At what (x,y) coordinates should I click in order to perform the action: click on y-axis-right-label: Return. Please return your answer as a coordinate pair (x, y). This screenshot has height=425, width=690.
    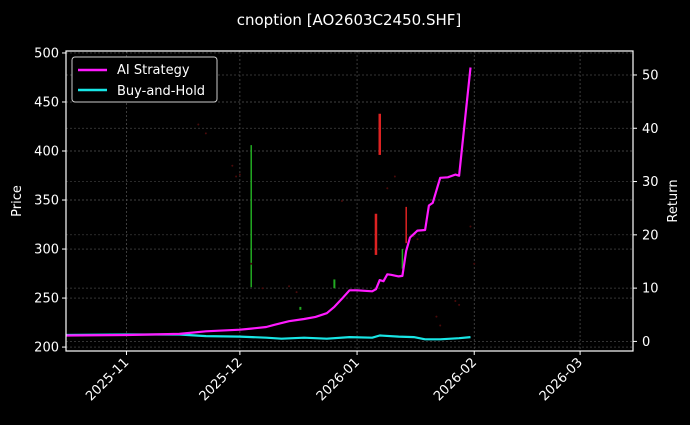
    Looking at the image, I should click on (673, 200).